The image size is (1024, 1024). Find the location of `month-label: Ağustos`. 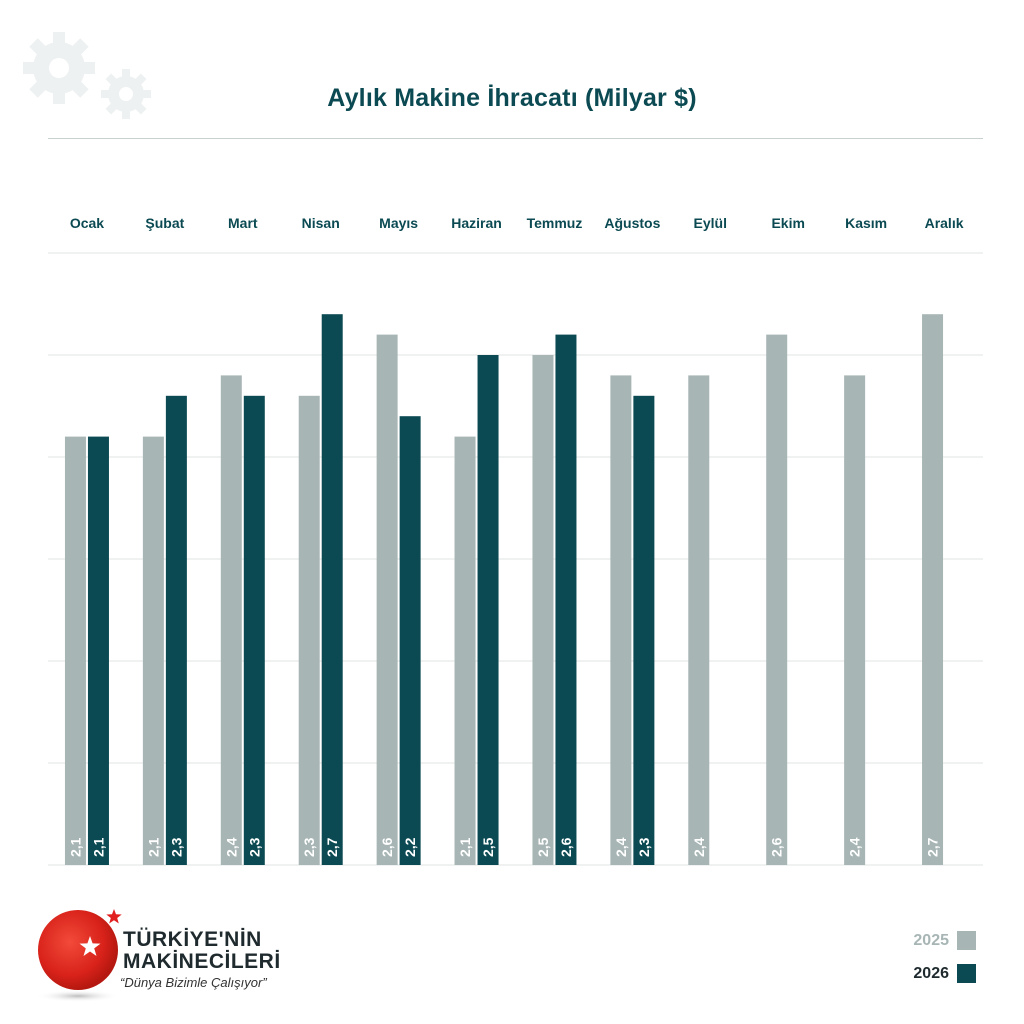

month-label: Ağustos is located at coordinates (632, 223).